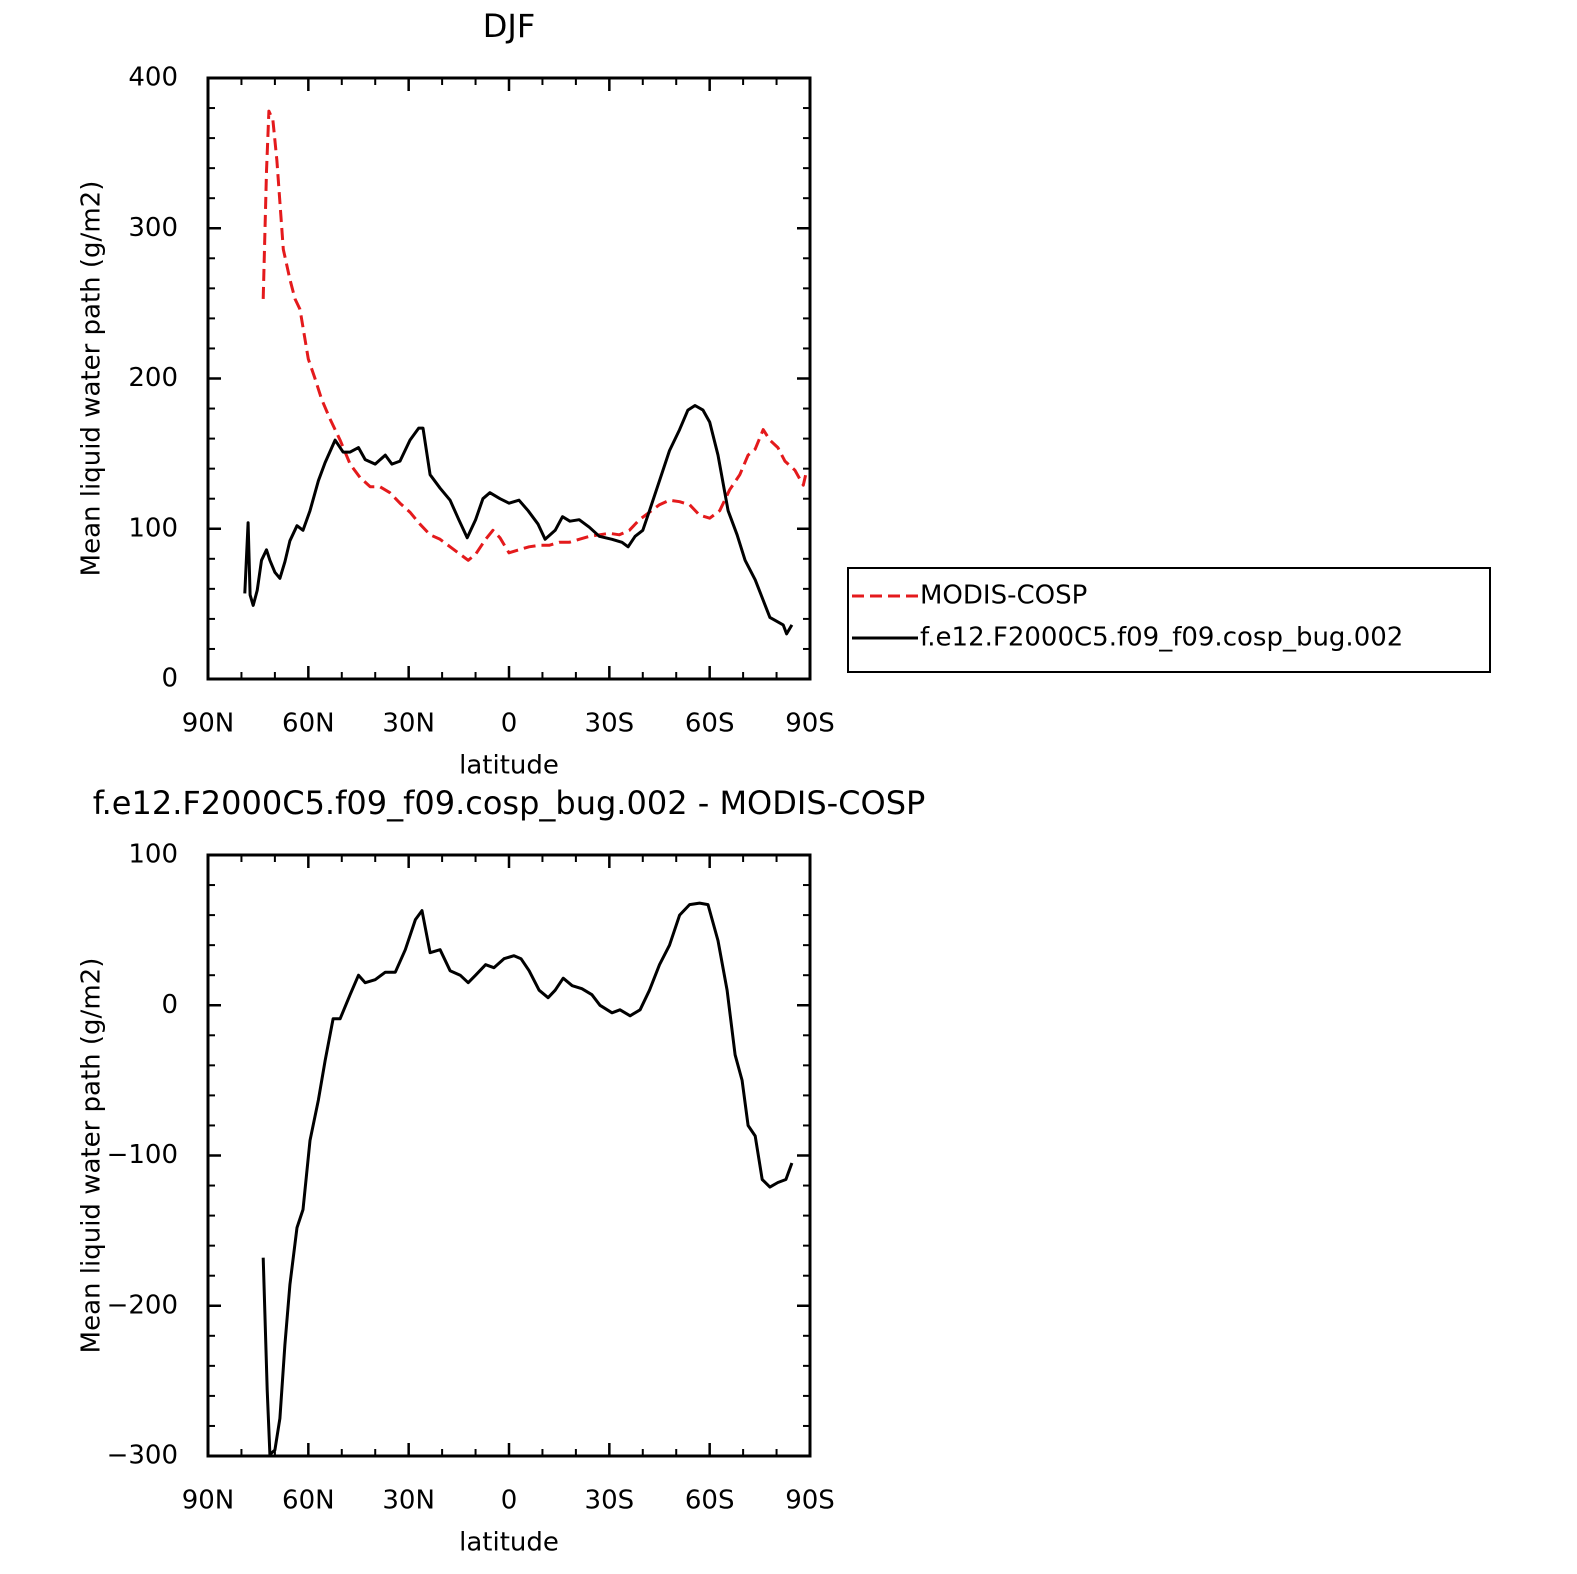  I want to click on y-tick-label: −300, so click(142, 1456).